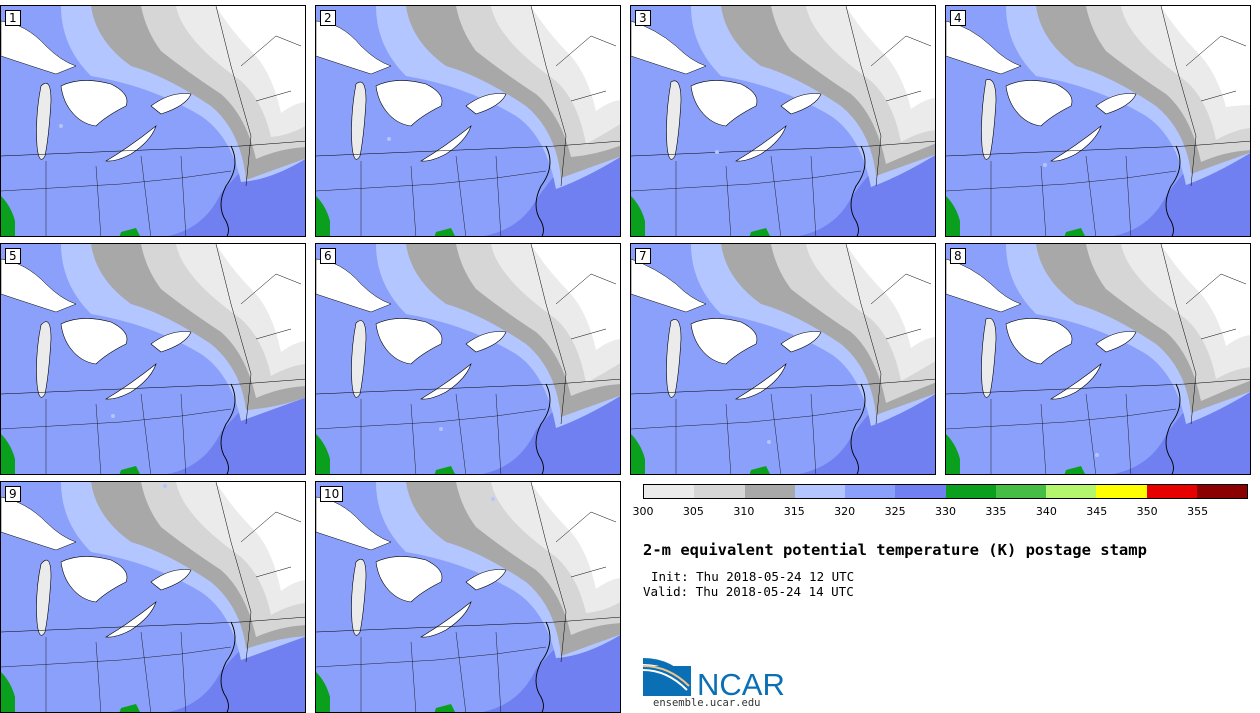 This screenshot has width=1260, height=713. Describe the element at coordinates (748, 591) in the screenshot. I see `valid-time: Valid: Thu 2018-05-24 14 UTC` at that location.